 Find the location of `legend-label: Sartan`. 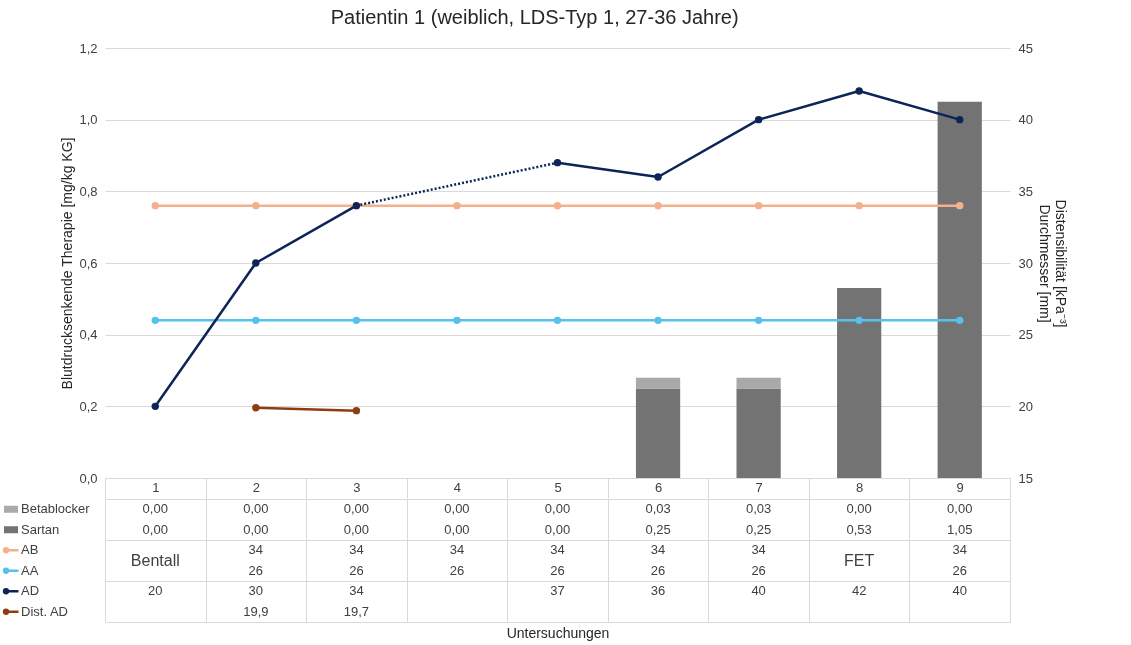

legend-label: Sartan is located at coordinates (40, 529).